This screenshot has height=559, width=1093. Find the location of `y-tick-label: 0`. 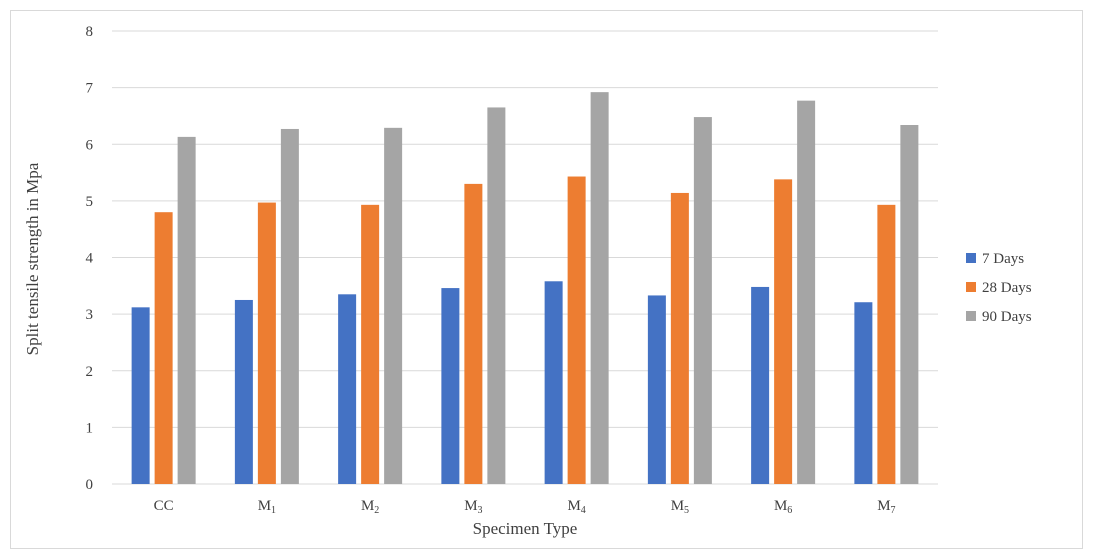

y-tick-label: 0 is located at coordinates (90, 485).